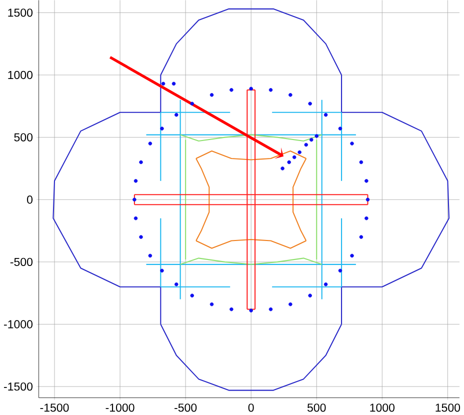 The height and width of the screenshot is (415, 464). Describe the element at coordinates (251, 407) in the screenshot. I see `x-tick-label: 0` at that location.